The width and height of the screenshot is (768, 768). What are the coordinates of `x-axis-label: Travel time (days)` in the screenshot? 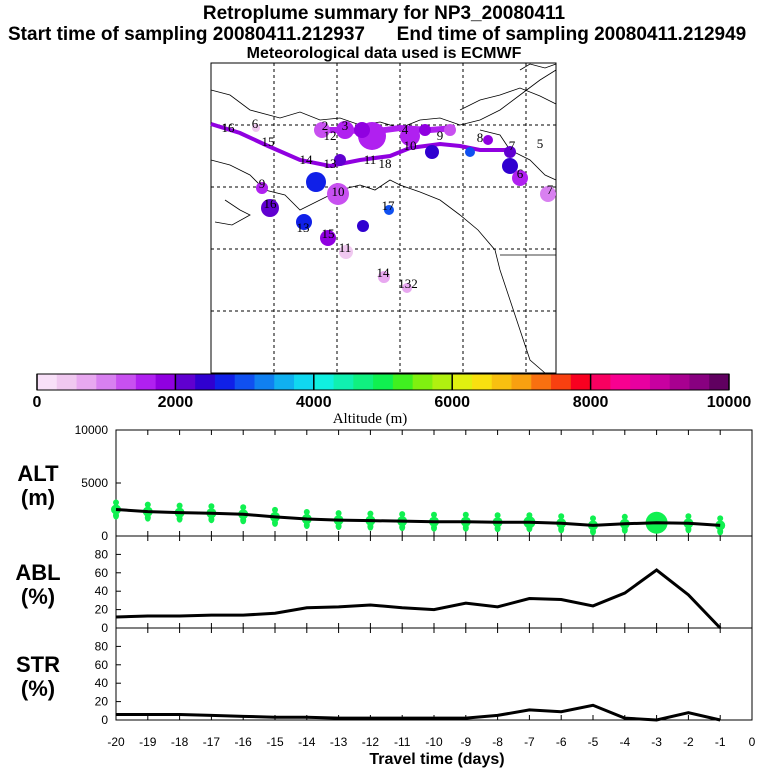 It's located at (436, 759).